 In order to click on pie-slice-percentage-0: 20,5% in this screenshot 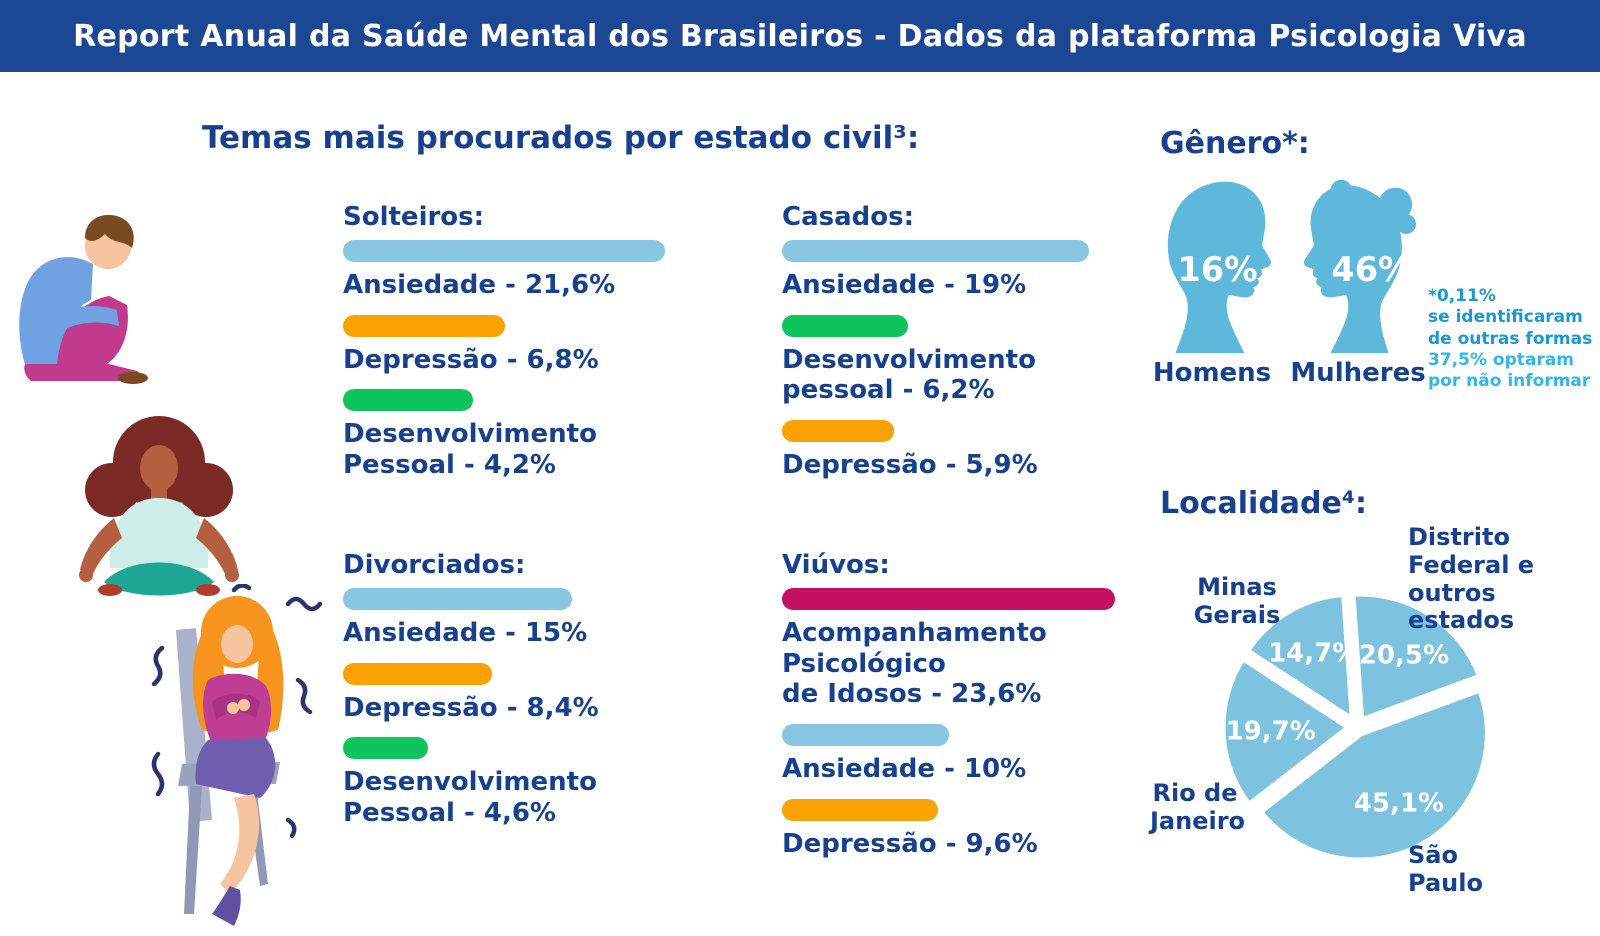, I will do `click(1404, 656)`.